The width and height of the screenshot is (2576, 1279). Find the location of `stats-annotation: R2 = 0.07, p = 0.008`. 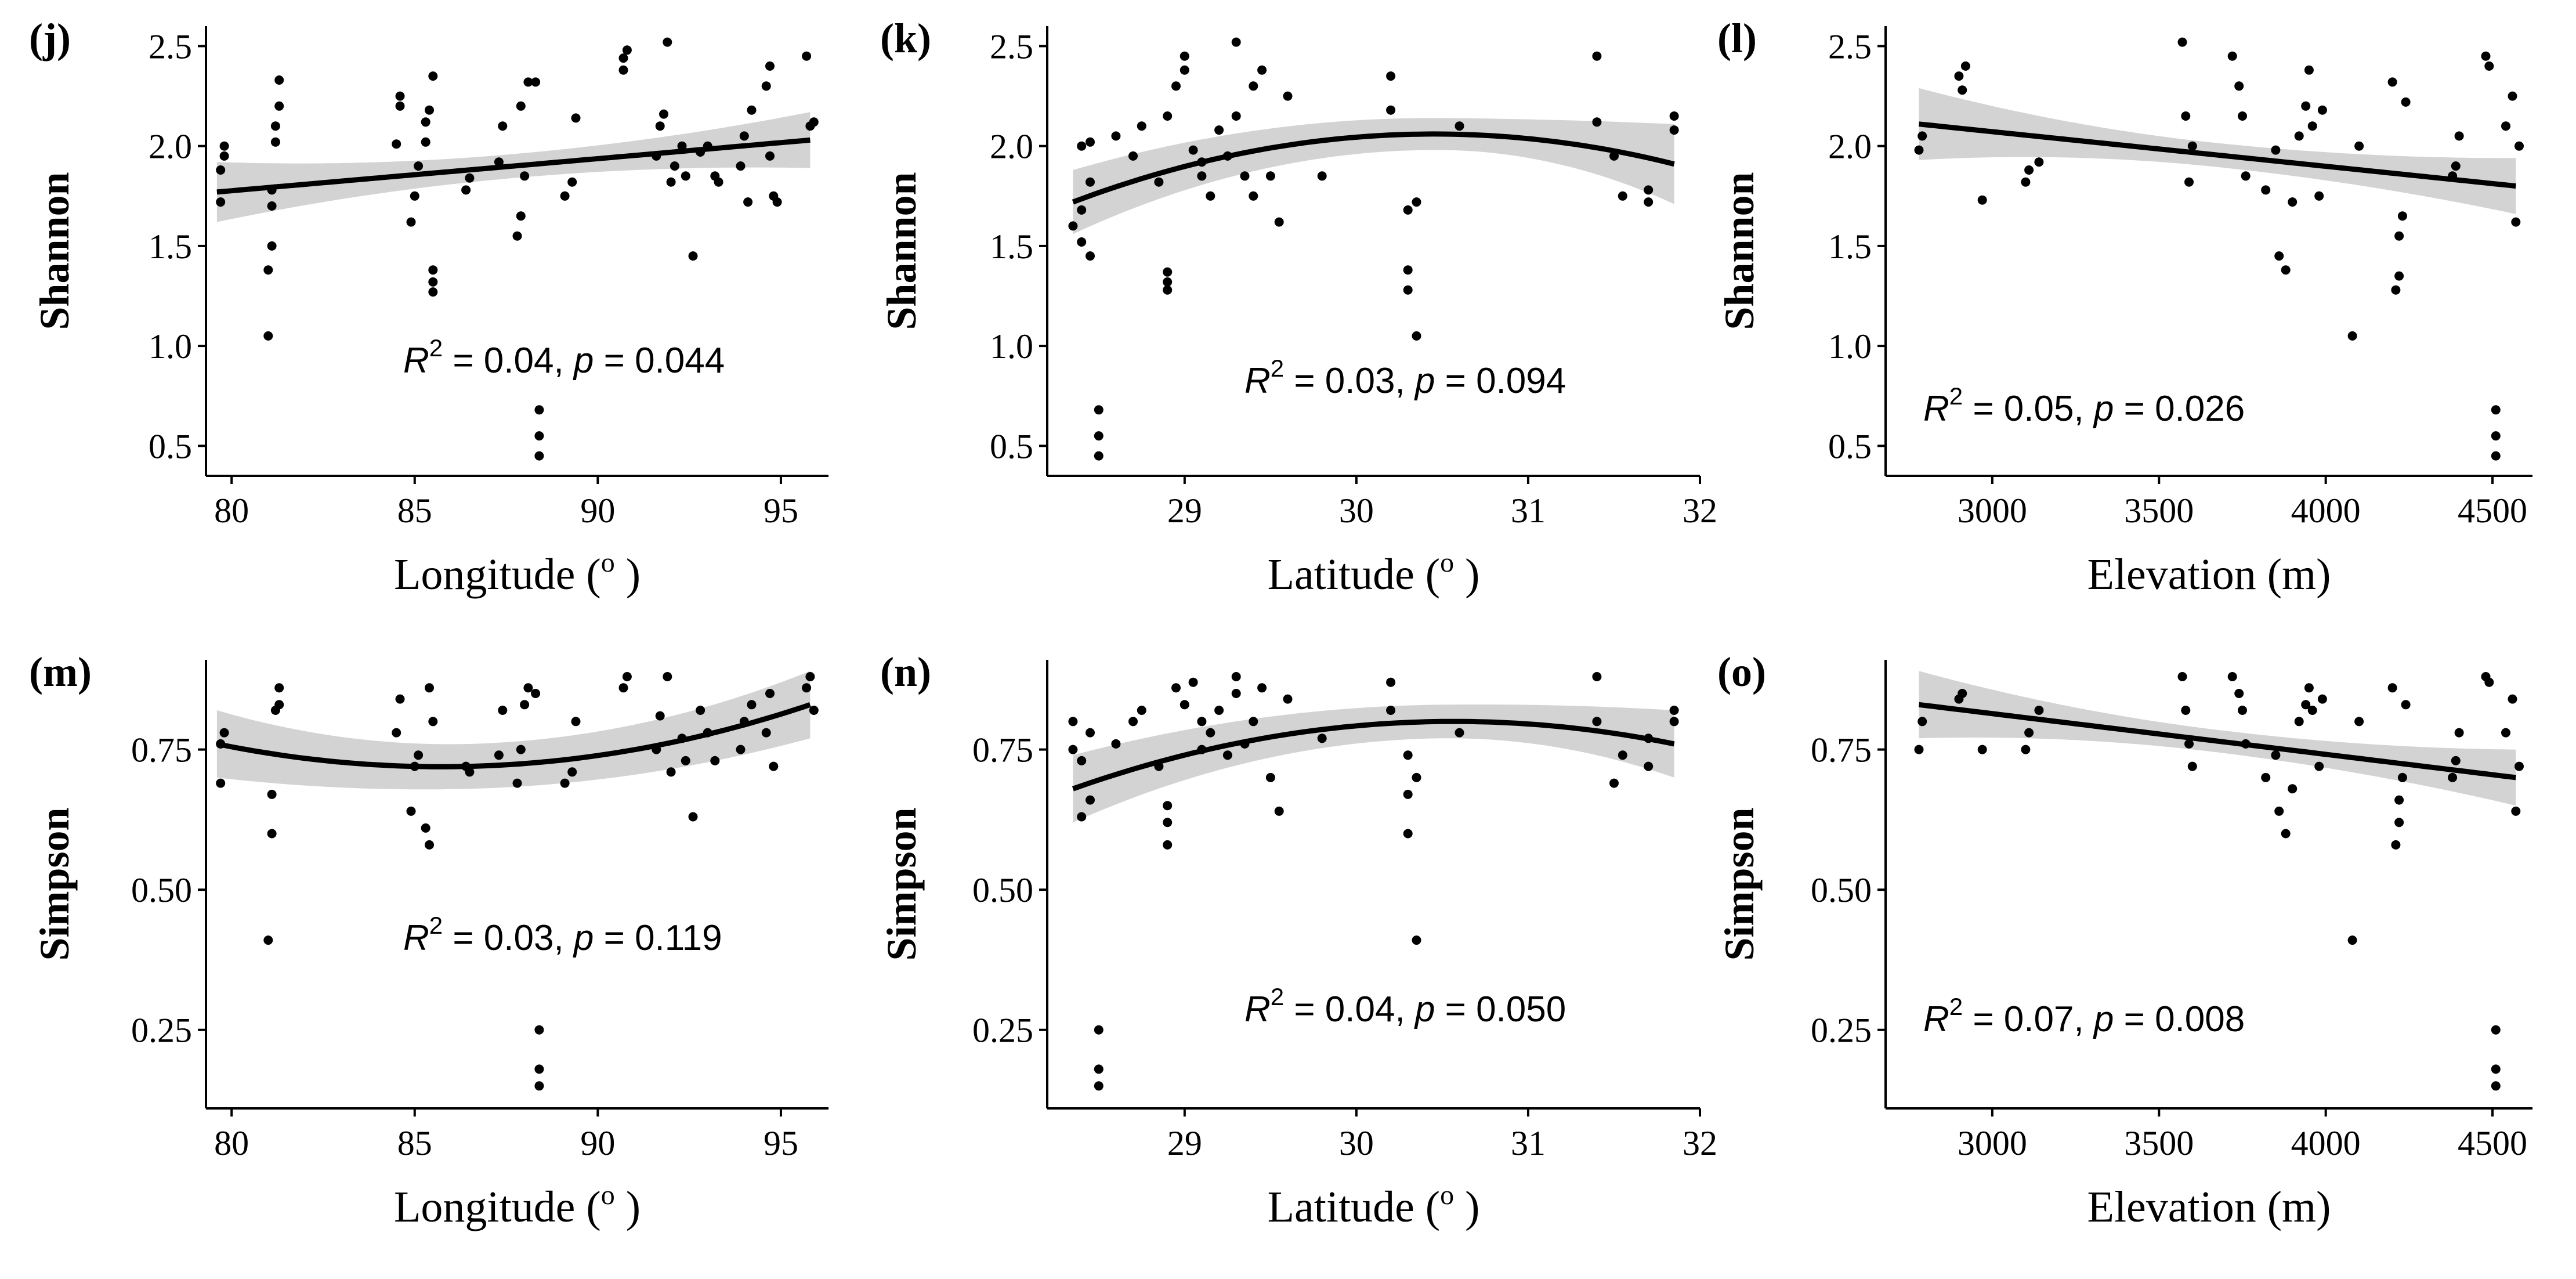

stats-annotation: R2 = 0.07, p = 0.008 is located at coordinates (2084, 1016).